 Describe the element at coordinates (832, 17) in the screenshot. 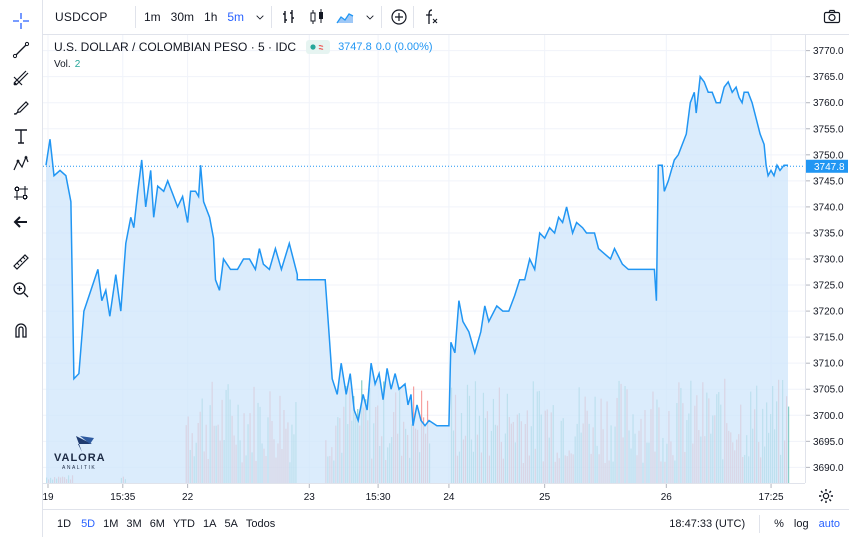

I see `camera-icon` at that location.